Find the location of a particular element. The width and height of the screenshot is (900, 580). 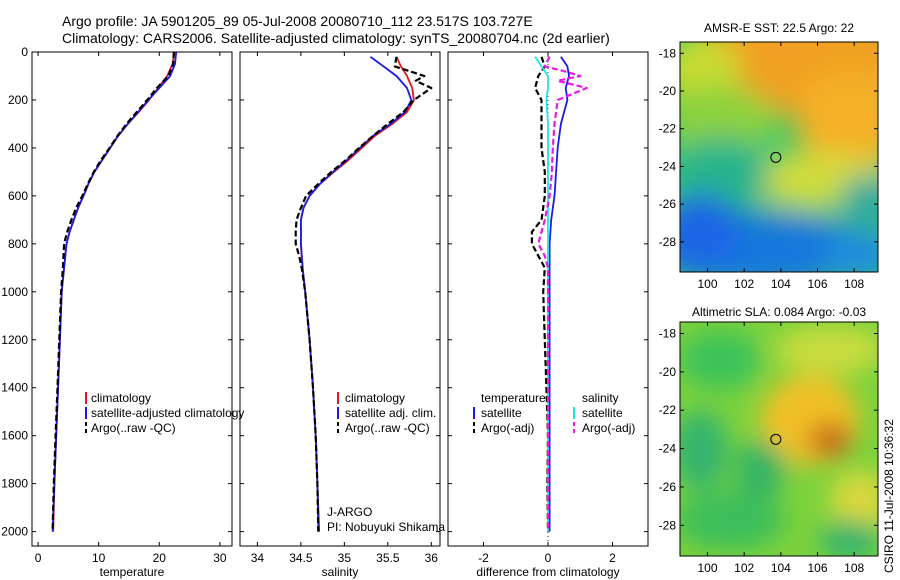

legend-salinity-title: salinity is located at coordinates (600, 398).